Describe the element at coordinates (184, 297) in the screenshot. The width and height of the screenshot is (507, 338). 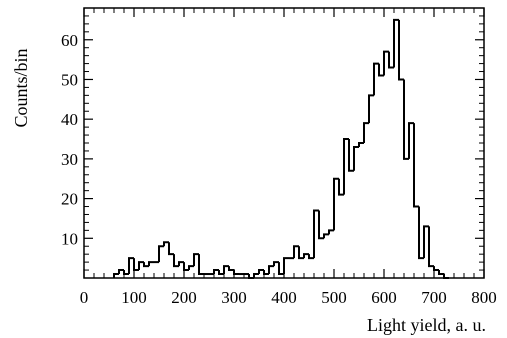
I see `x-tick-label: 200` at that location.